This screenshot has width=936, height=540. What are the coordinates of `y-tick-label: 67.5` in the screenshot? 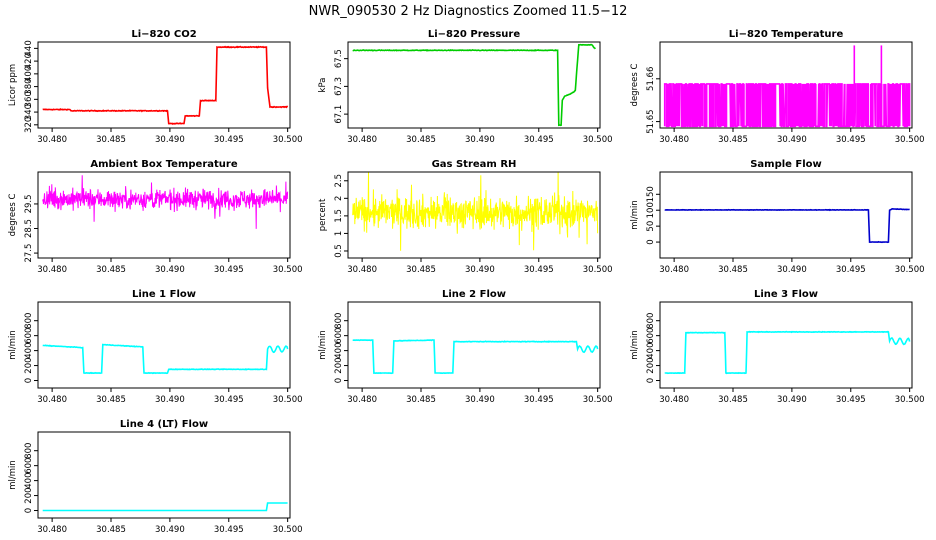 It's located at (339, 58).